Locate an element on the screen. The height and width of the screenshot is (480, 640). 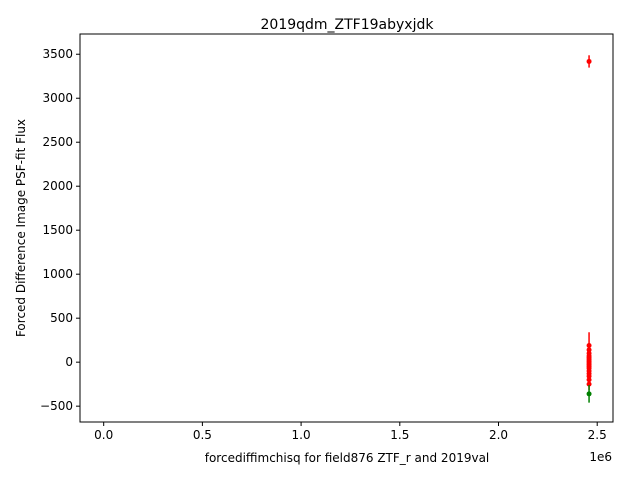
y-tick-label: −500 is located at coordinates (56, 406).